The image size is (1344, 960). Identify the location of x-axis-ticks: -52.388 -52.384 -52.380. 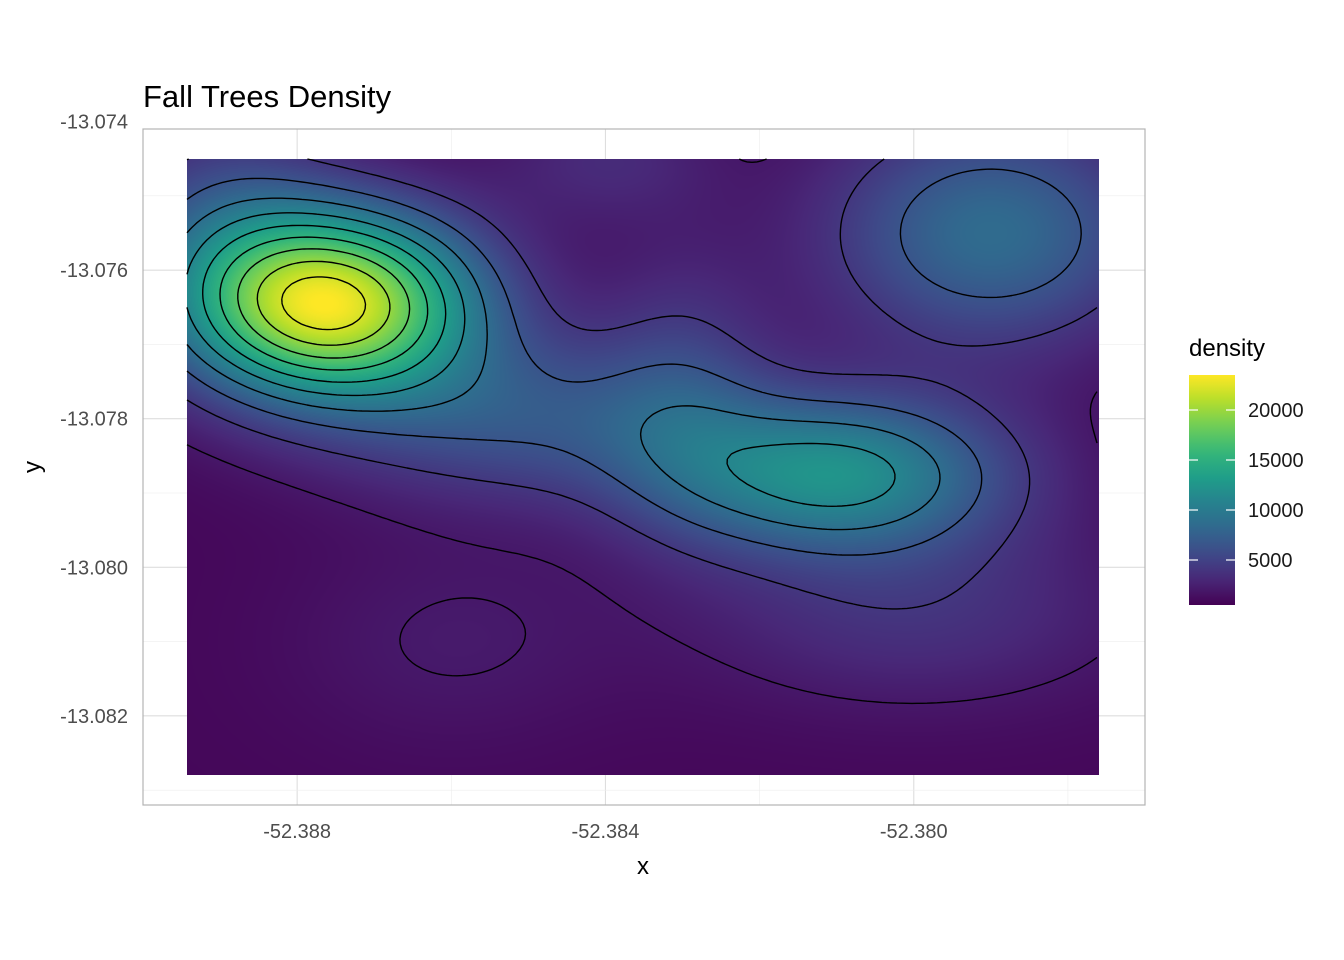
(605, 832).